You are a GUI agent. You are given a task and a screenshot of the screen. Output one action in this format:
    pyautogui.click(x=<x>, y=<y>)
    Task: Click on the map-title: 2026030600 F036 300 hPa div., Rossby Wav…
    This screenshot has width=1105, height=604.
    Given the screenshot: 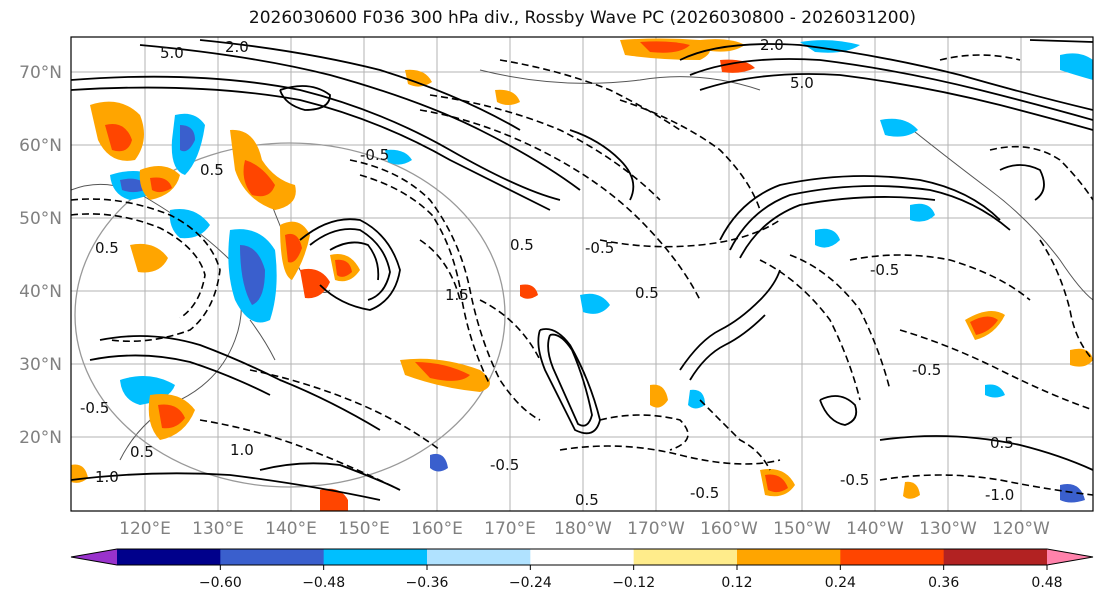 What is the action you would take?
    pyautogui.click(x=582, y=18)
    